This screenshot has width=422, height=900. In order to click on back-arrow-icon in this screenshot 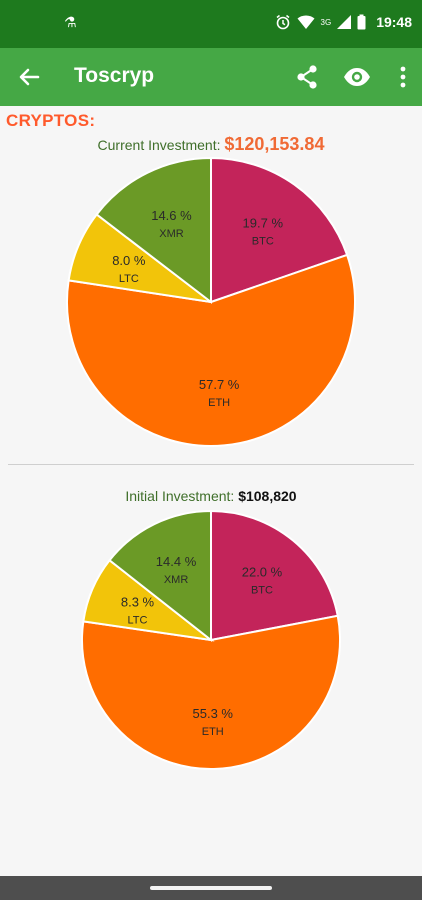, I will do `click(29, 77)`.